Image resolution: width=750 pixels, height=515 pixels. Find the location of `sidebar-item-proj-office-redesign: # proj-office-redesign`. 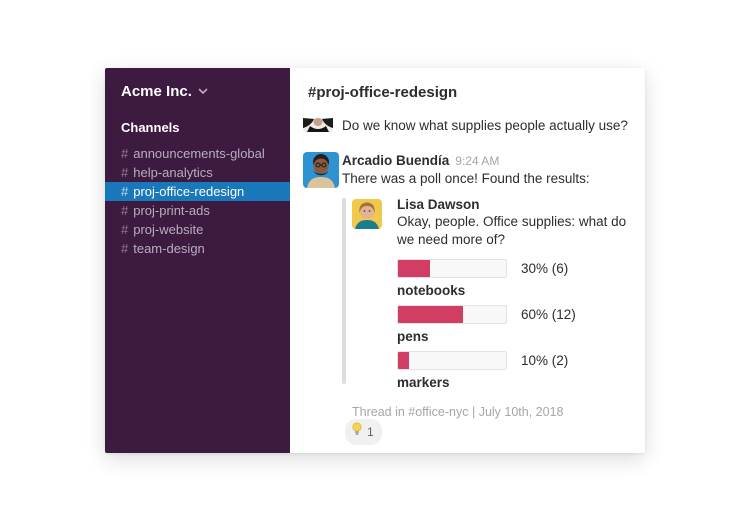

sidebar-item-proj-office-redesign: # proj-office-redesign is located at coordinates (197, 191).